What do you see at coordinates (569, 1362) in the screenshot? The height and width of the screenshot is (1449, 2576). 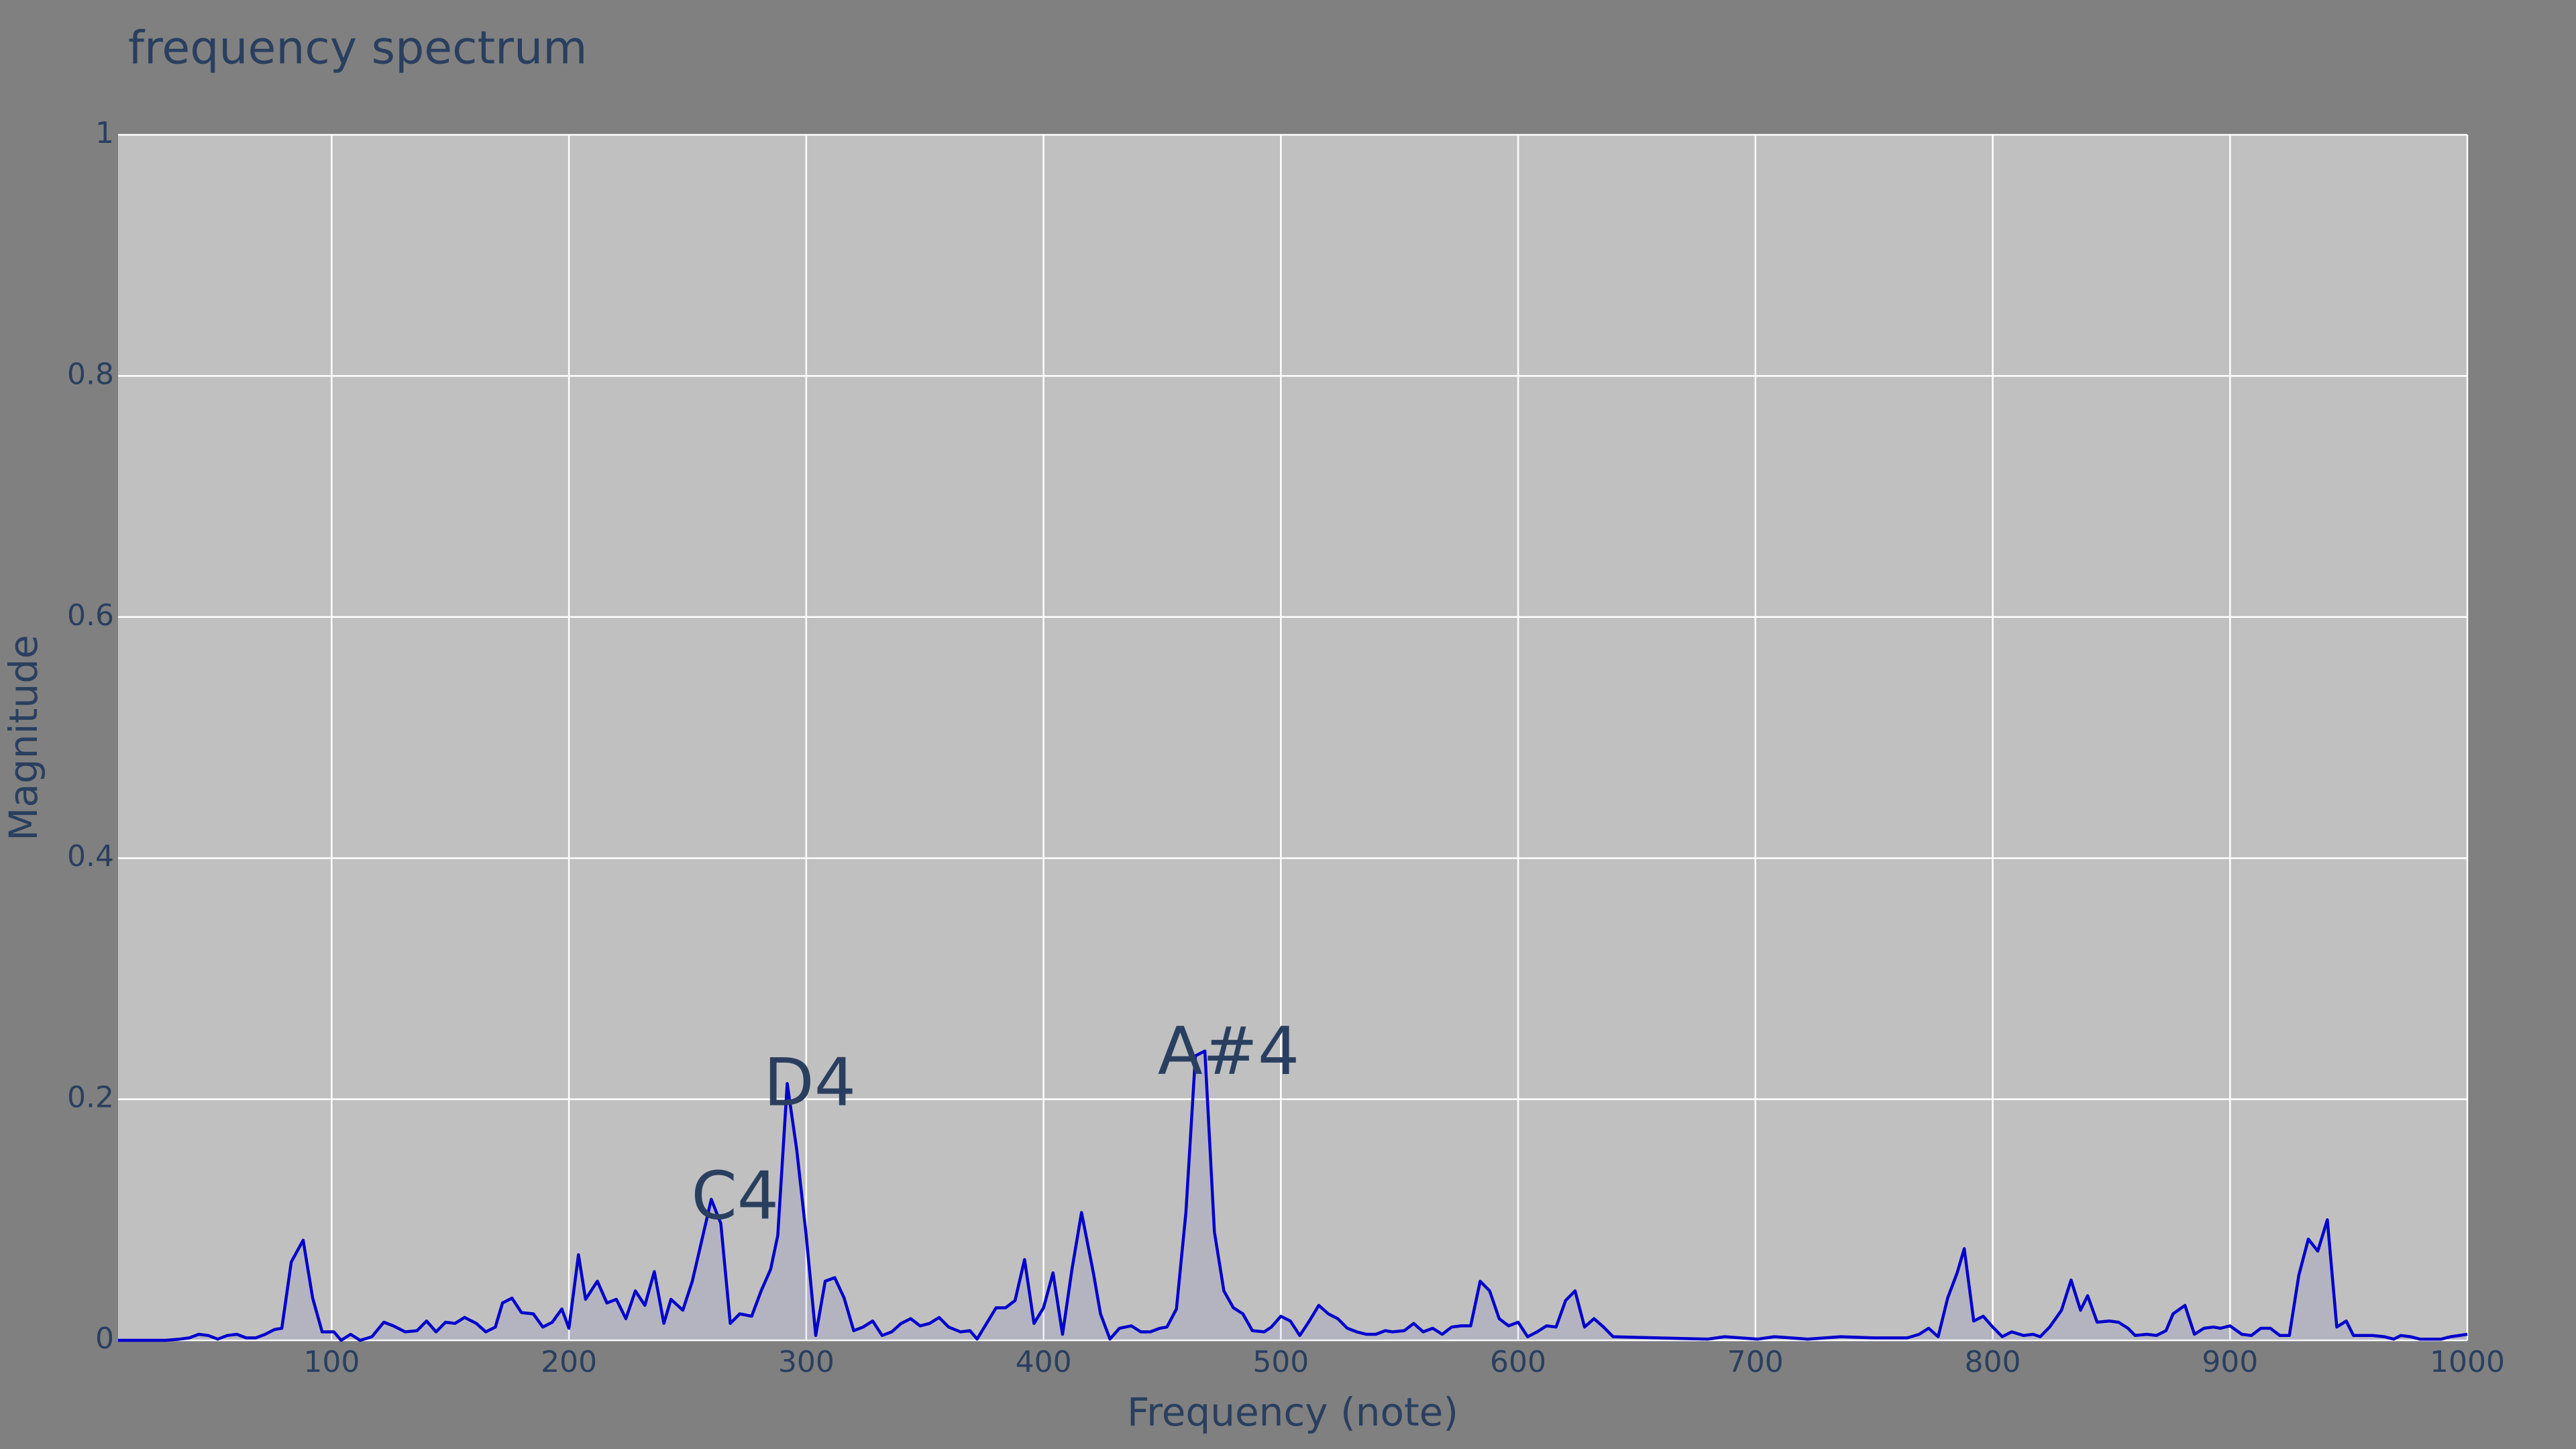 I see `x-tick-label: 200` at bounding box center [569, 1362].